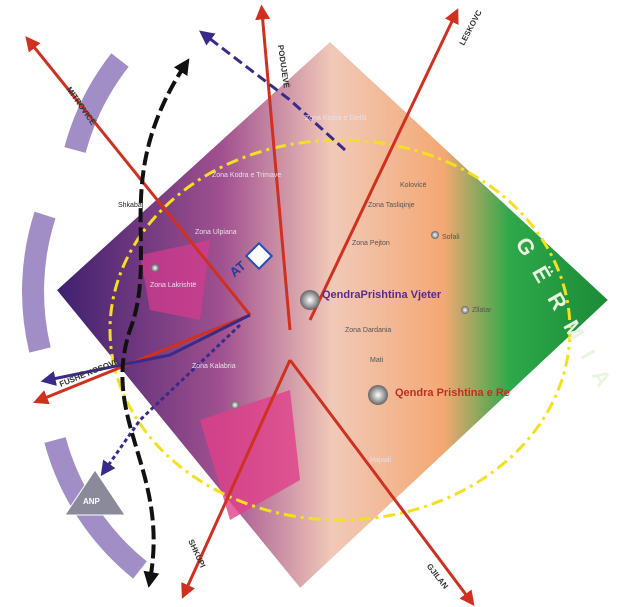 The width and height of the screenshot is (629, 607). What do you see at coordinates (482, 310) in the screenshot?
I see `place-label: Zllatar` at bounding box center [482, 310].